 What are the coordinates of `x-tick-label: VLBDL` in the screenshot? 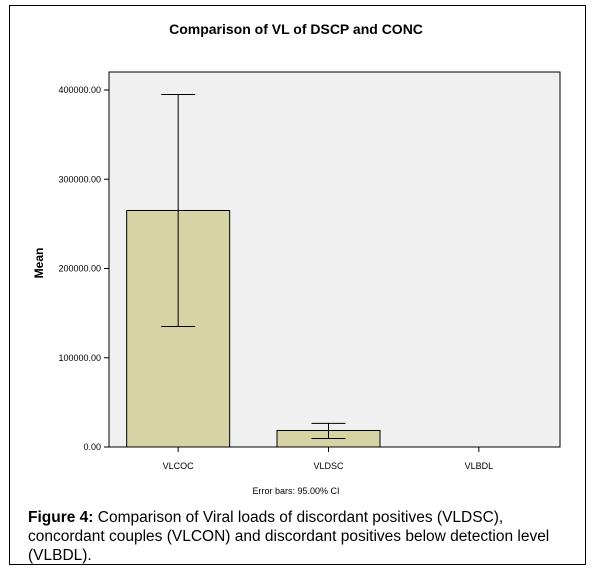 It's located at (479, 466).